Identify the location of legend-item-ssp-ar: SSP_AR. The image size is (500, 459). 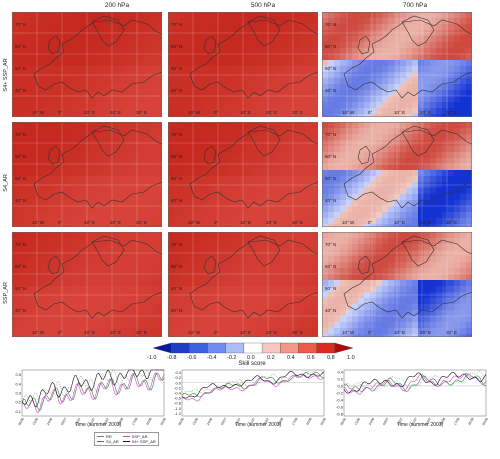
(139, 436).